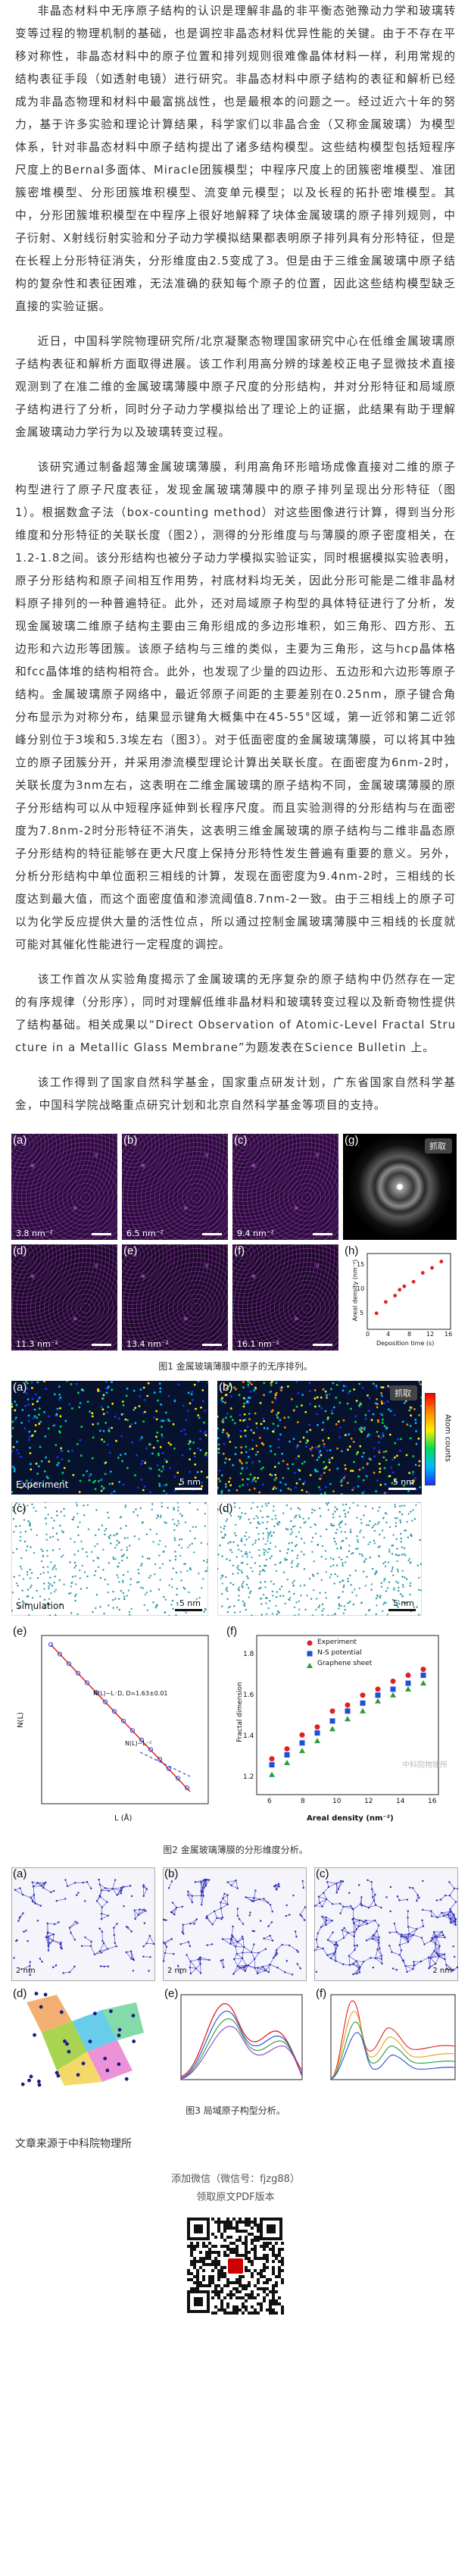 Image resolution: width=471 pixels, height=2576 pixels. I want to click on qr-code, so click(235, 2266).